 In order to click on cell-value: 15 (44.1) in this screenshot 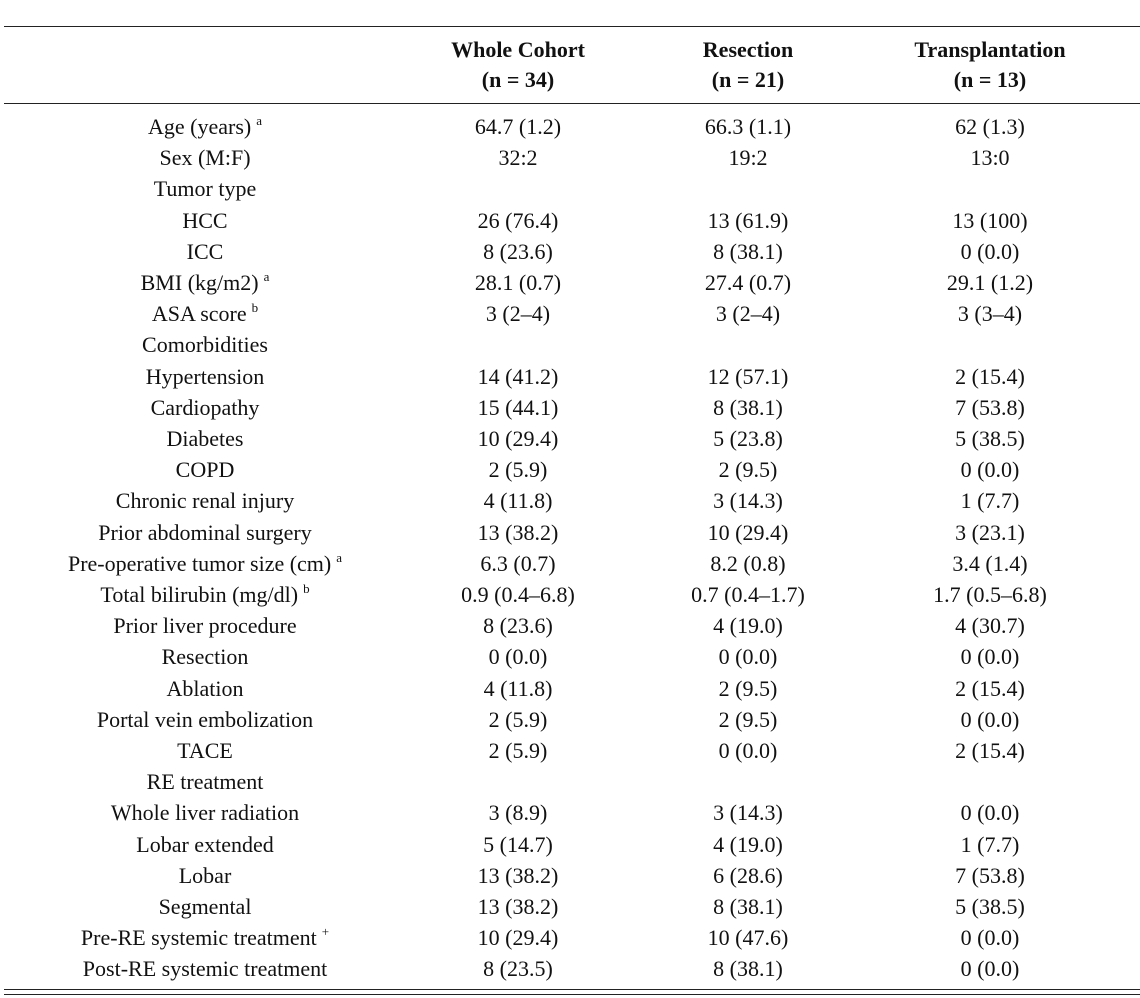, I will do `click(518, 407)`.